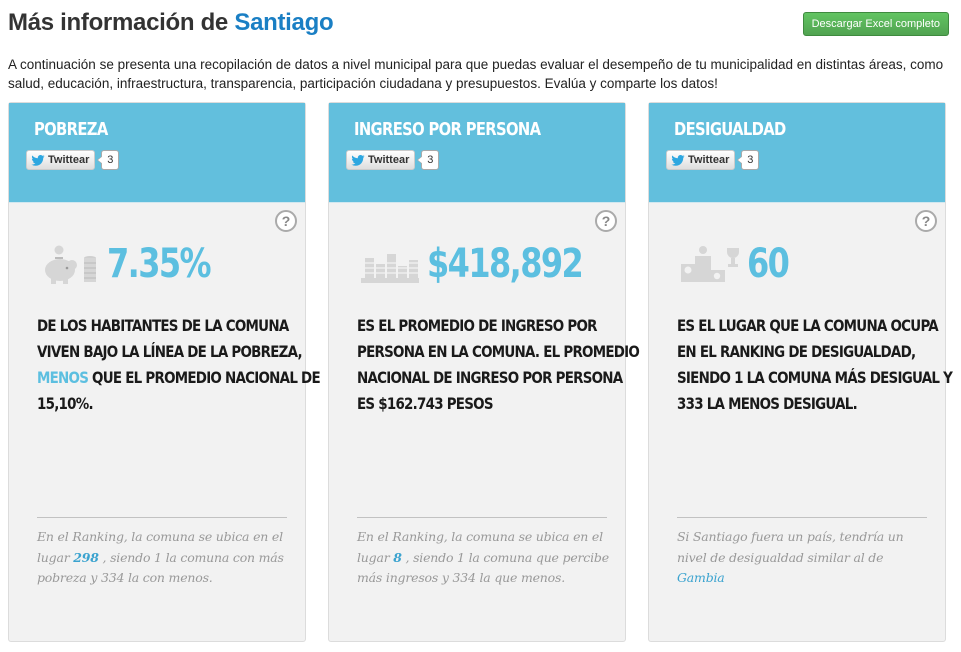 The width and height of the screenshot is (961, 652). What do you see at coordinates (815, 377) in the screenshot?
I see `desc-line: SIENDO 1 LA COMUNA MÁS DESIGUAL Y` at bounding box center [815, 377].